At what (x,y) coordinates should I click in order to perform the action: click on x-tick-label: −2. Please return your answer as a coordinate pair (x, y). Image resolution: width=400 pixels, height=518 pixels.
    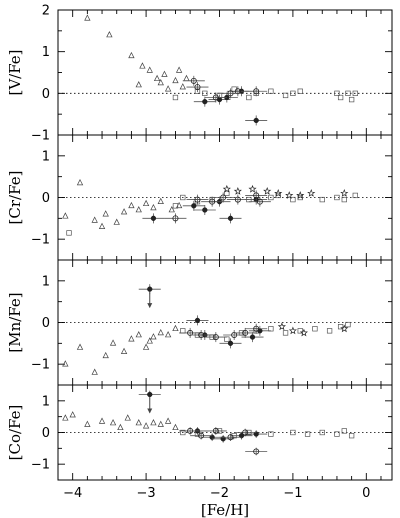
    Looking at the image, I should click on (219, 493).